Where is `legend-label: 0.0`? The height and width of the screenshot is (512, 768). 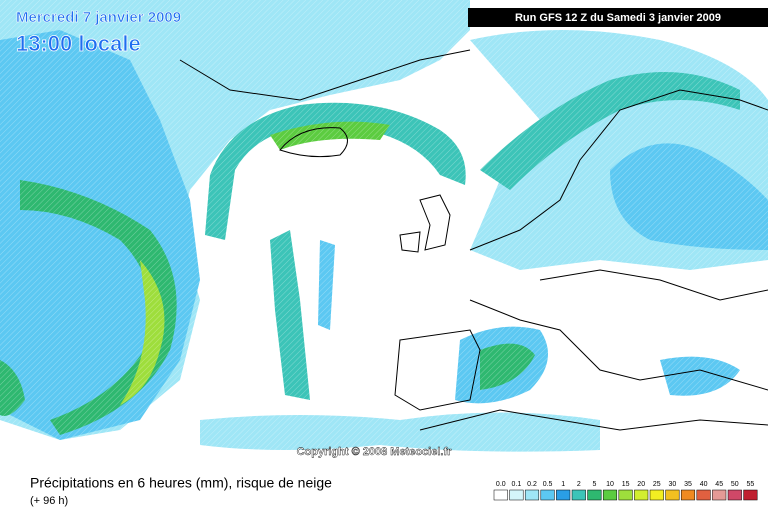
legend-label: 0.0 is located at coordinates (501, 484).